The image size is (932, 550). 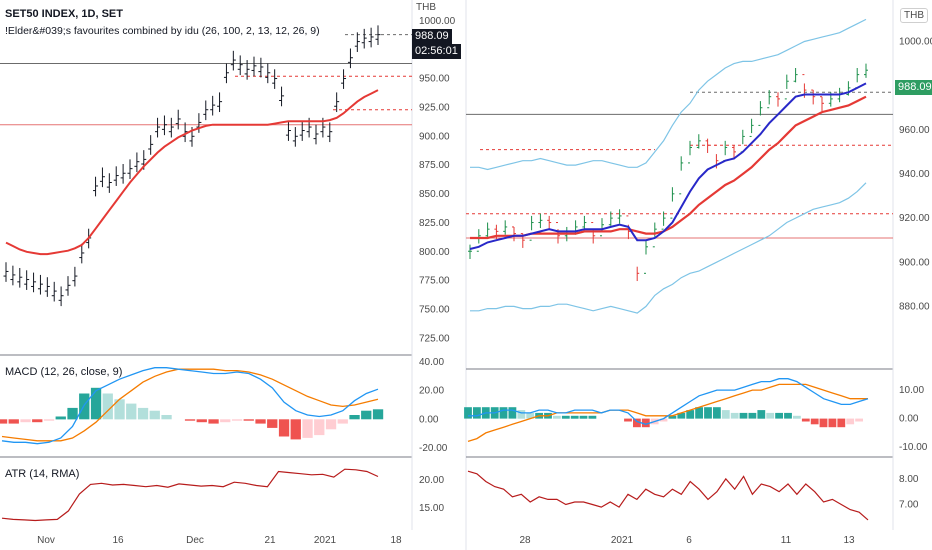 What do you see at coordinates (786, 540) in the screenshot?
I see `time-axis-tick-right: 11` at bounding box center [786, 540].